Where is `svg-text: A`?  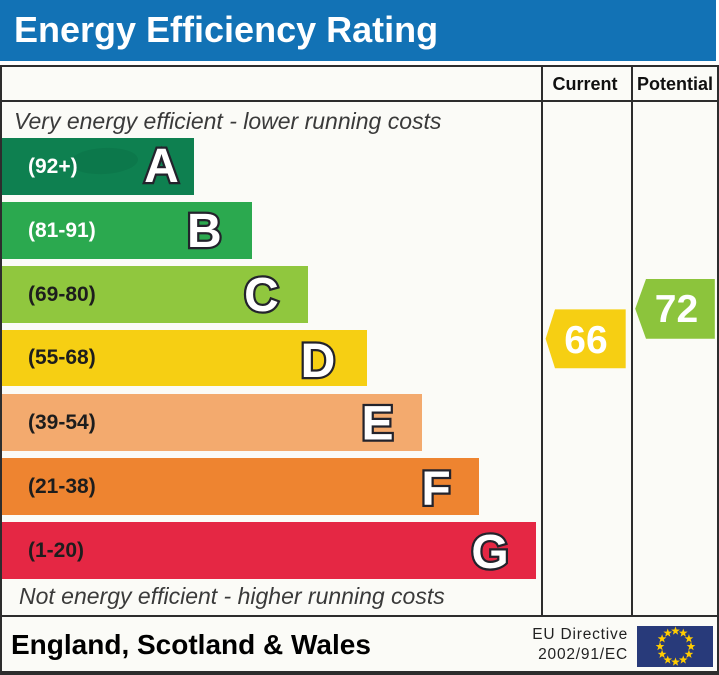
svg-text: A is located at coordinates (161, 166).